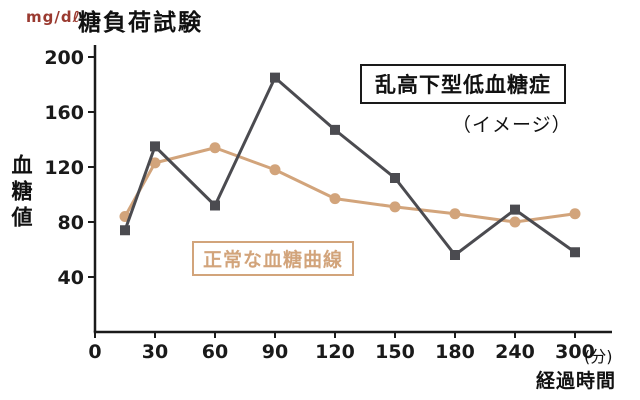 The image size is (640, 400). Describe the element at coordinates (463, 84) in the screenshot. I see `spike-type-label-box: 乱高下型低血糖症` at that location.